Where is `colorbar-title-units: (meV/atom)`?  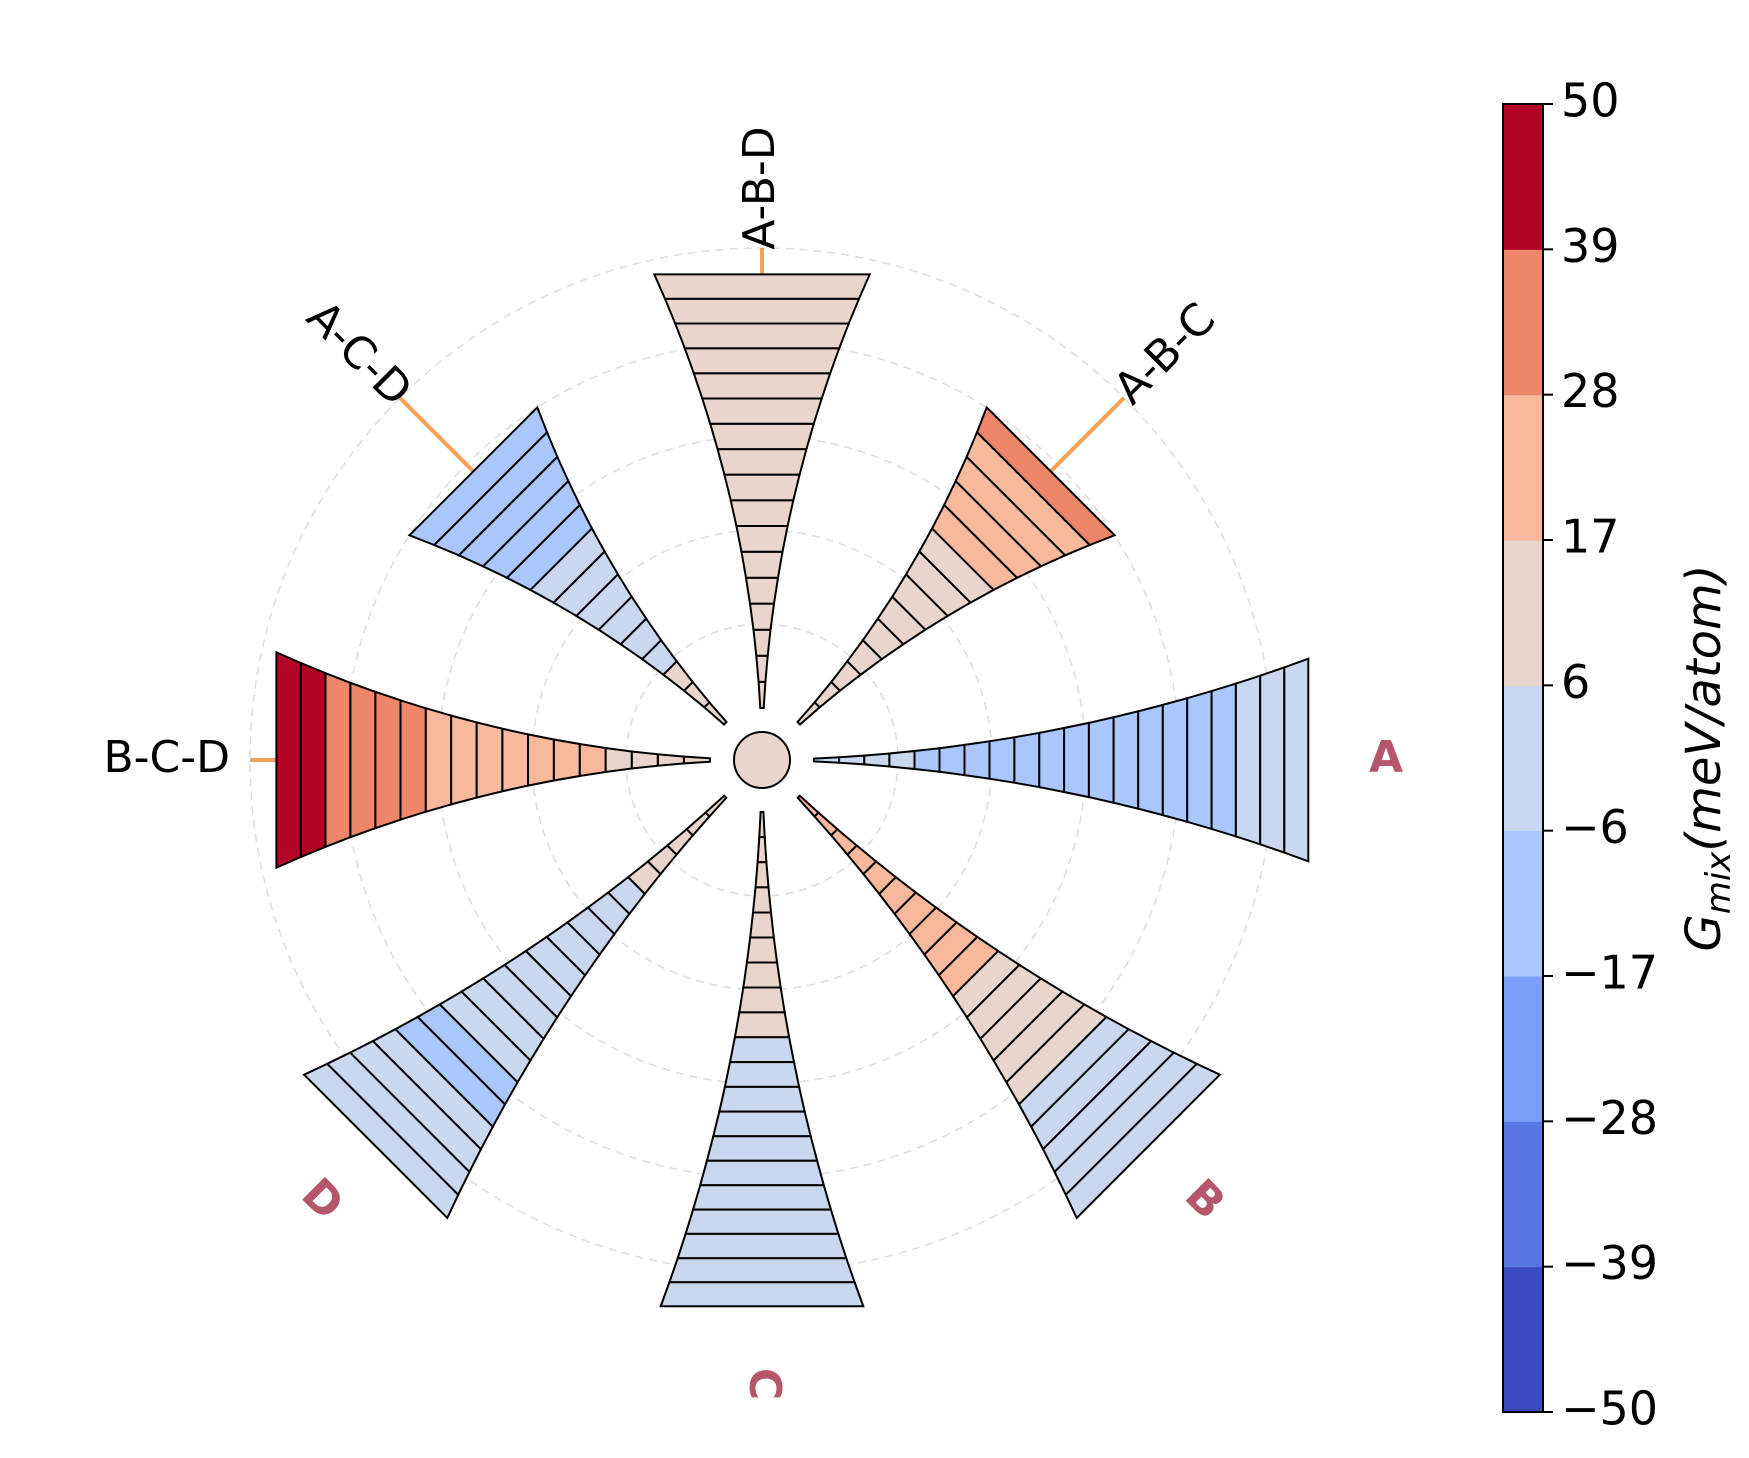
colorbar-title-units: (meV/atom) is located at coordinates (1704, 708).